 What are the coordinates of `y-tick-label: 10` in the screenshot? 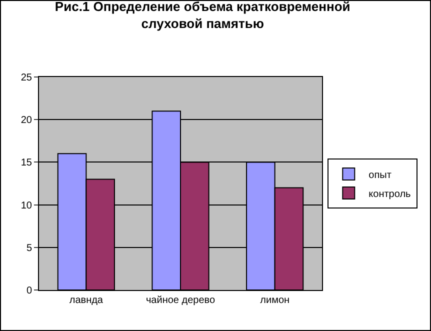 It's located at (26, 206).